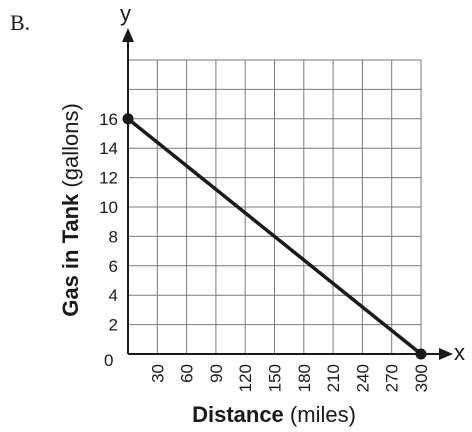 The height and width of the screenshot is (432, 472). I want to click on x-axis-arrowhead, so click(446, 354).